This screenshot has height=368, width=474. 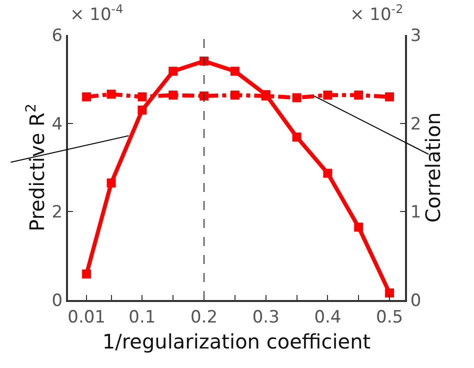 I want to click on x-axis-title: 1/regularization coefficient, so click(x=236, y=341).